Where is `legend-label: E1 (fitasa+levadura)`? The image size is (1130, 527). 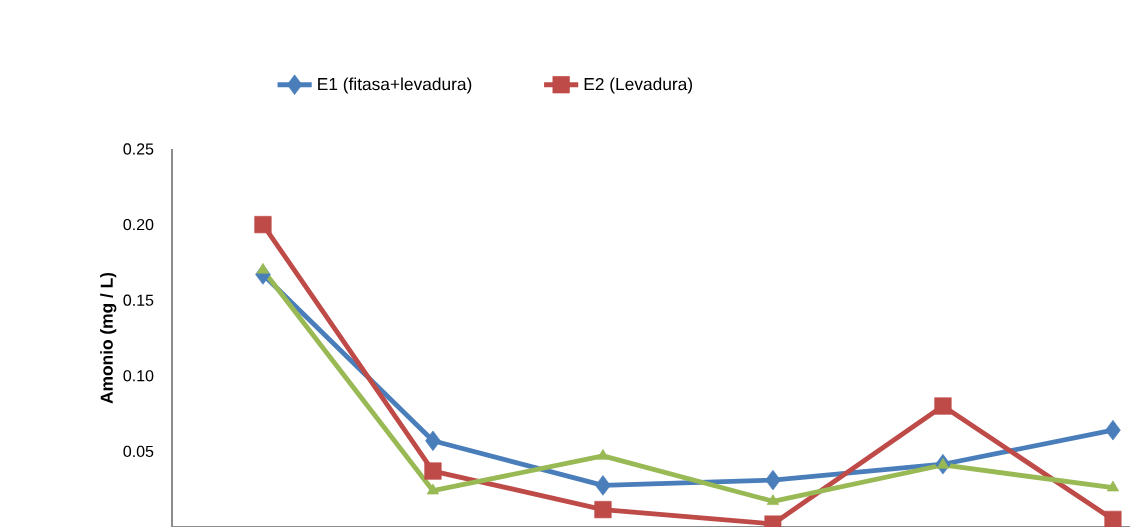 legend-label: E1 (fitasa+levadura) is located at coordinates (395, 85).